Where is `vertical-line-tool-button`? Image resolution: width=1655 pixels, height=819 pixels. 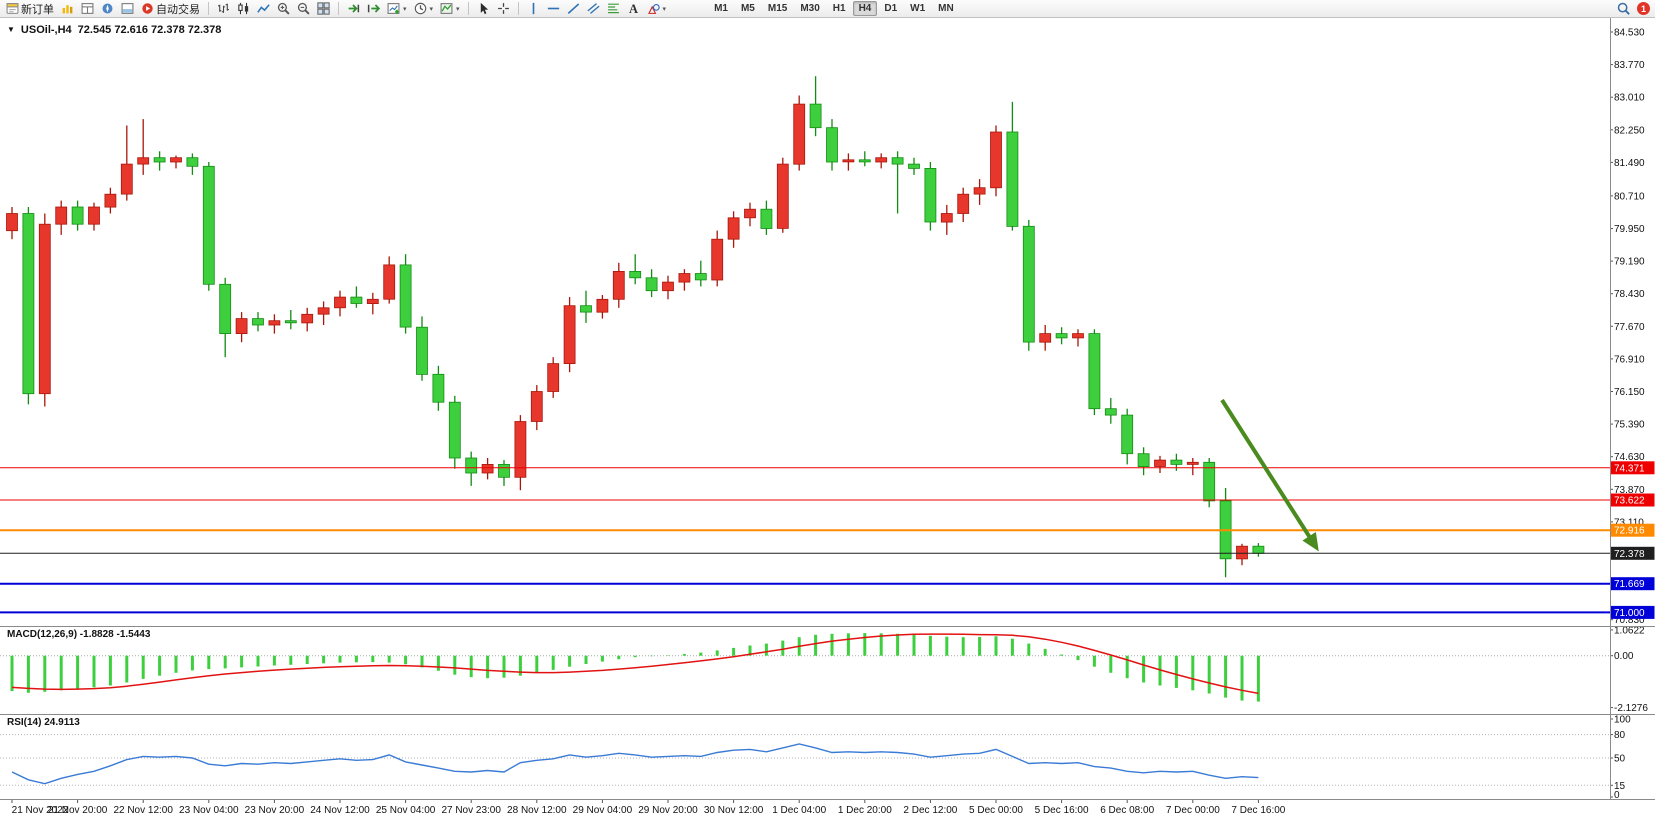 vertical-line-tool-button is located at coordinates (533, 9).